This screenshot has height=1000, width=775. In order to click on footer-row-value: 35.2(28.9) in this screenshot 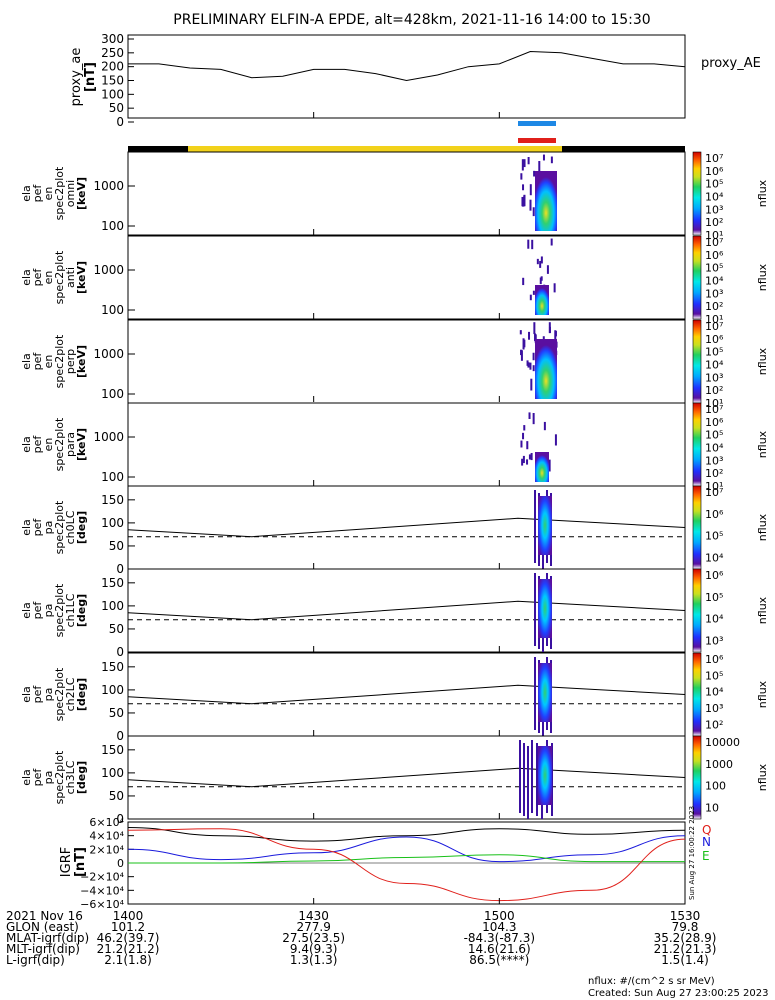, I will do `click(685, 938)`.